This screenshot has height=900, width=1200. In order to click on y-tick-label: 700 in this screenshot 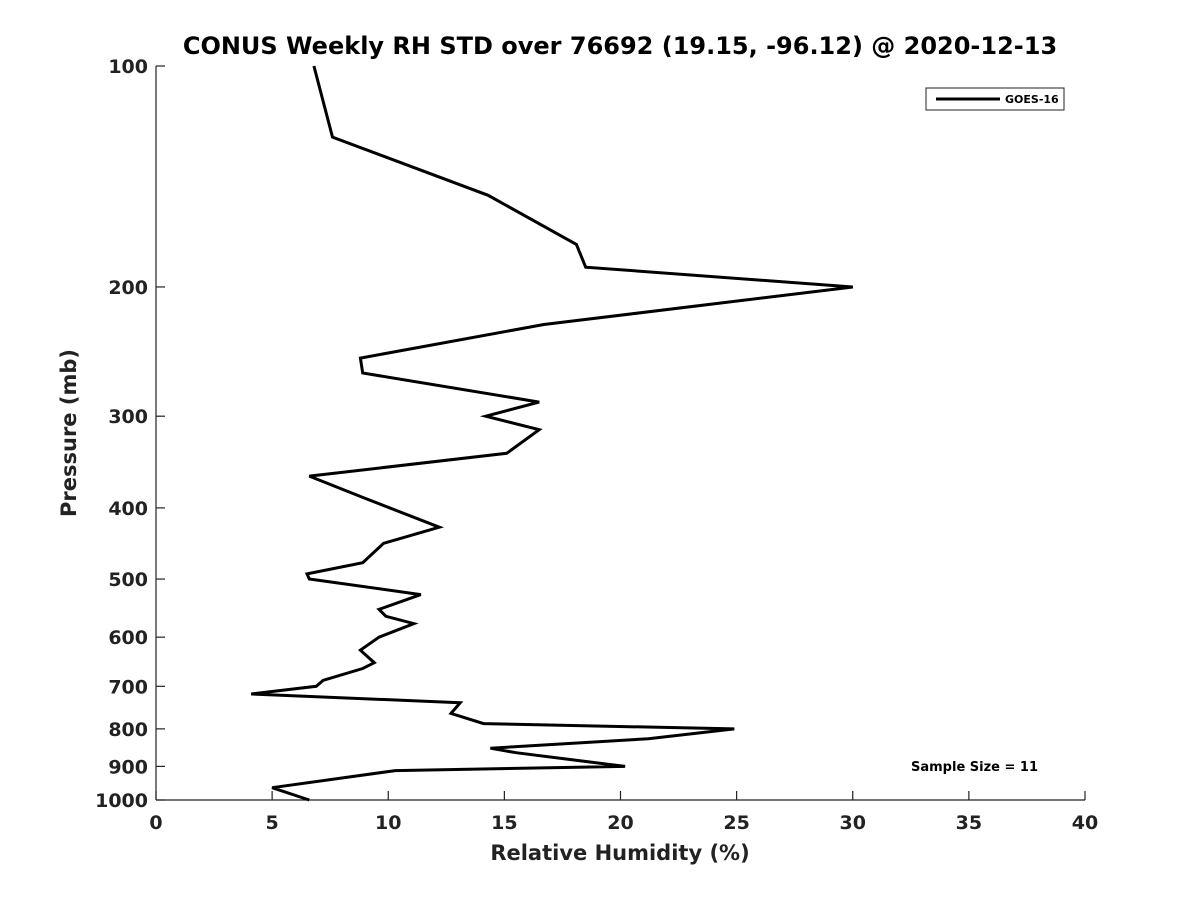, I will do `click(128, 687)`.